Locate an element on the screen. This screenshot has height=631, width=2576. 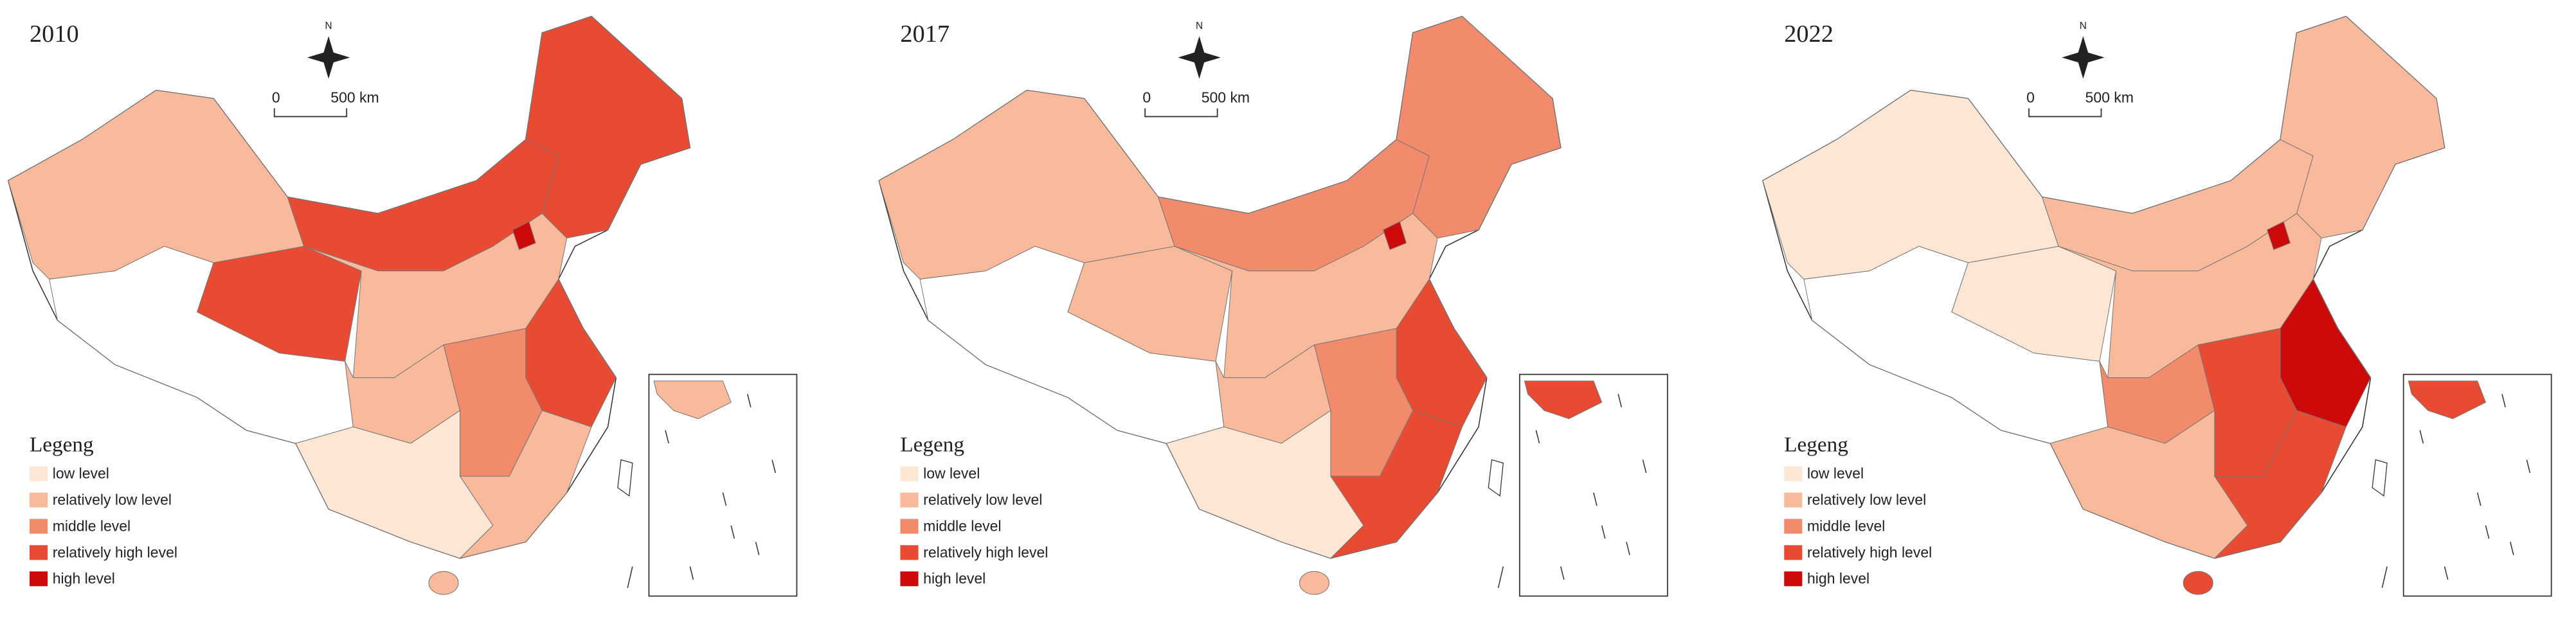
map-year: 2017 is located at coordinates (925, 34).